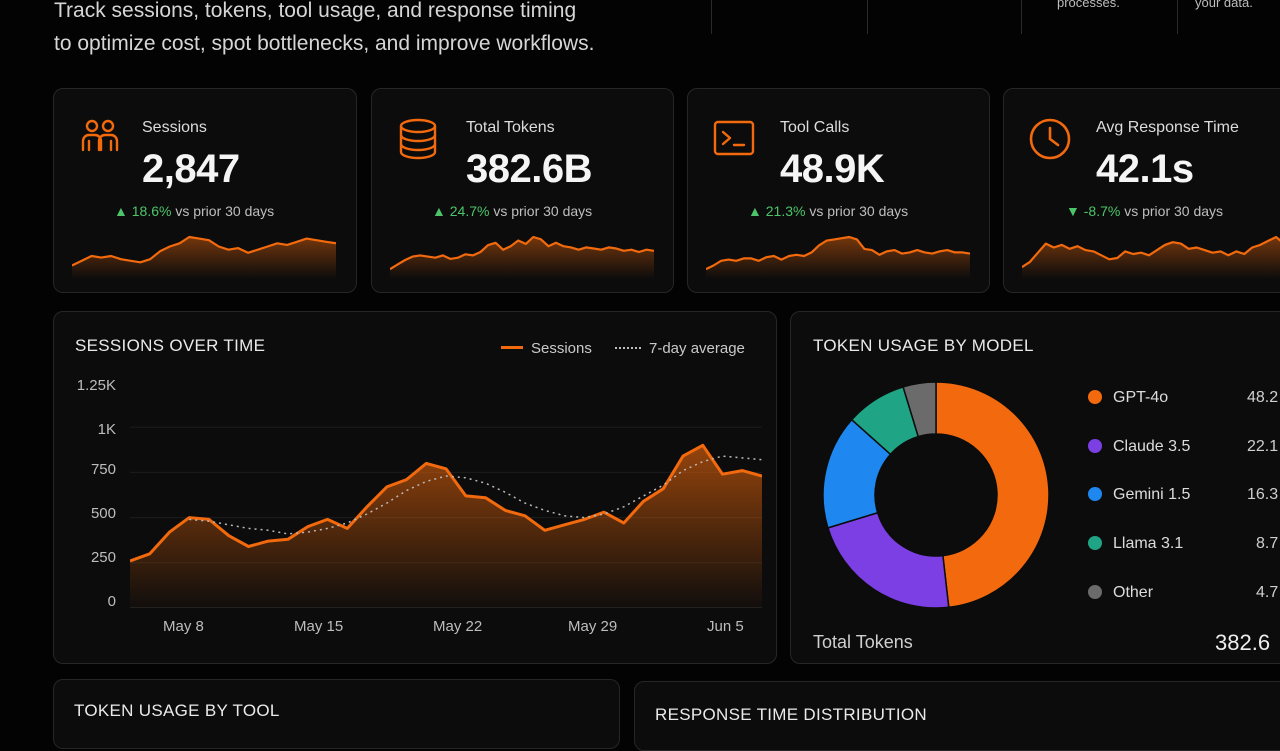 This screenshot has width=1280, height=751. I want to click on kpi-value: 42.1s, so click(1145, 169).